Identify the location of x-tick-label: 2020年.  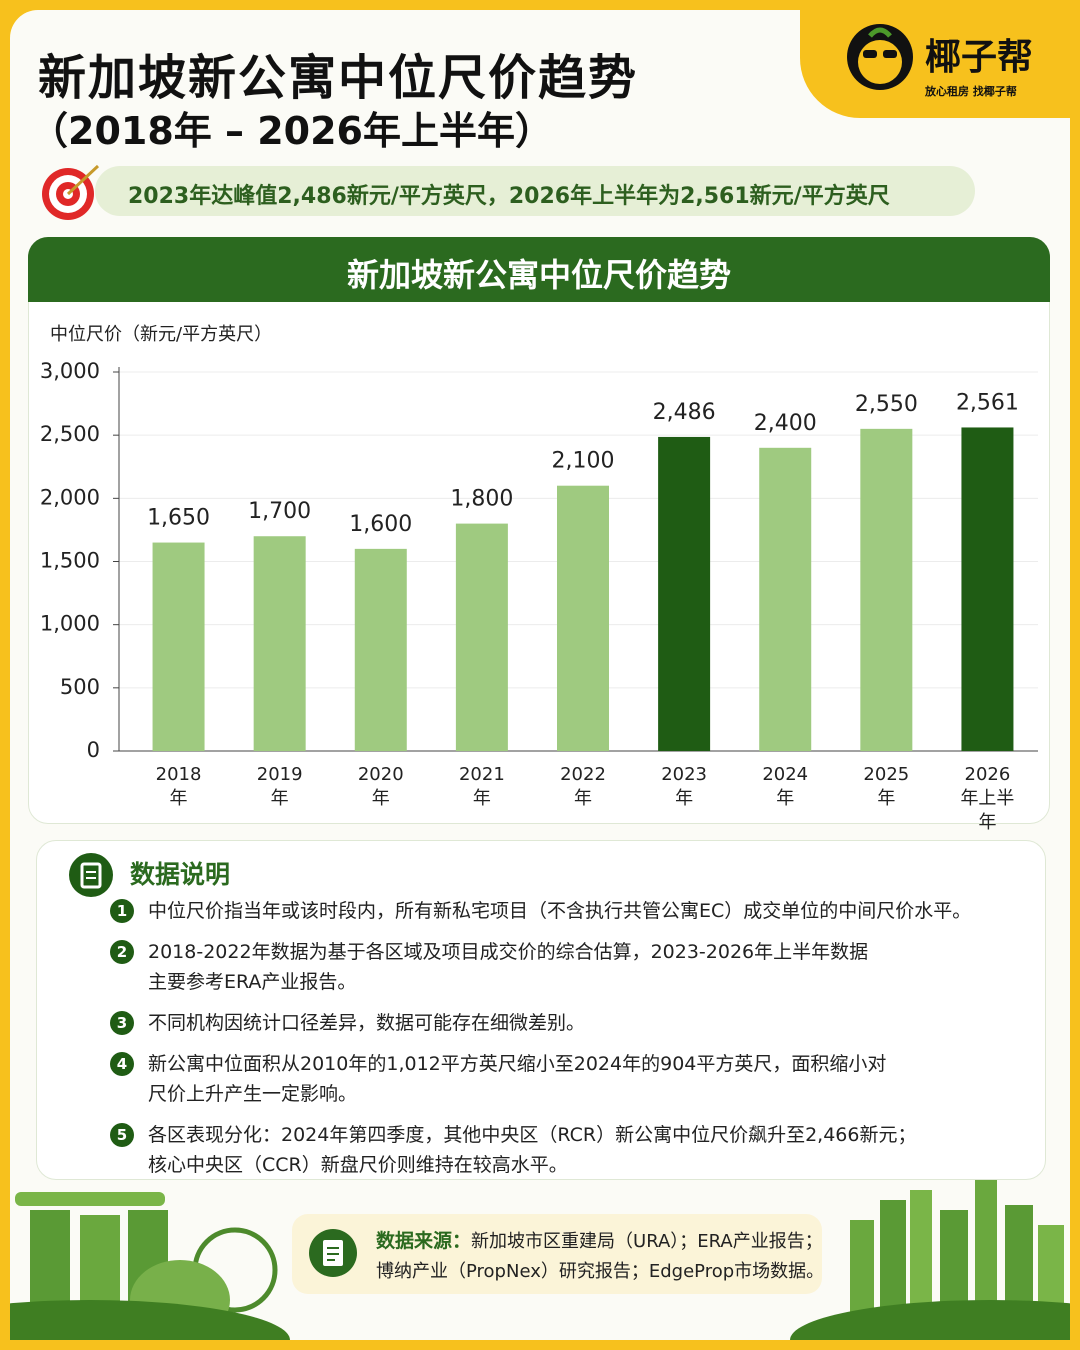
(380, 786).